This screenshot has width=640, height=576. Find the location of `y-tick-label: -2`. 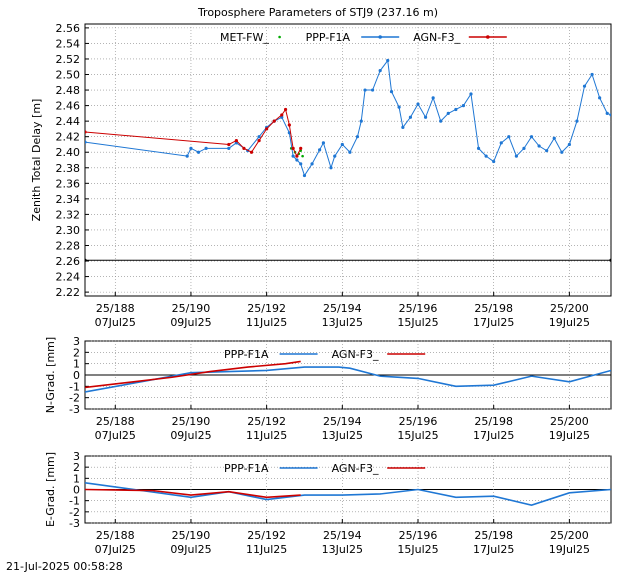

y-tick-label: -2 is located at coordinates (74, 512).